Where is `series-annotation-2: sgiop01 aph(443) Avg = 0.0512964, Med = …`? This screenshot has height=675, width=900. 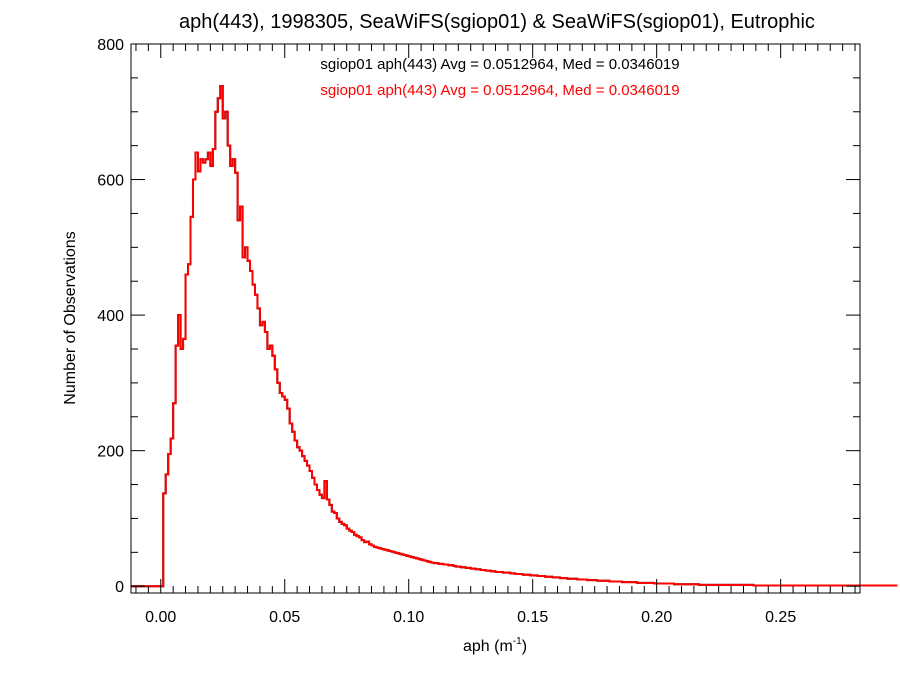 series-annotation-2: sgiop01 aph(443) Avg = 0.0512964, Med = … is located at coordinates (499, 90).